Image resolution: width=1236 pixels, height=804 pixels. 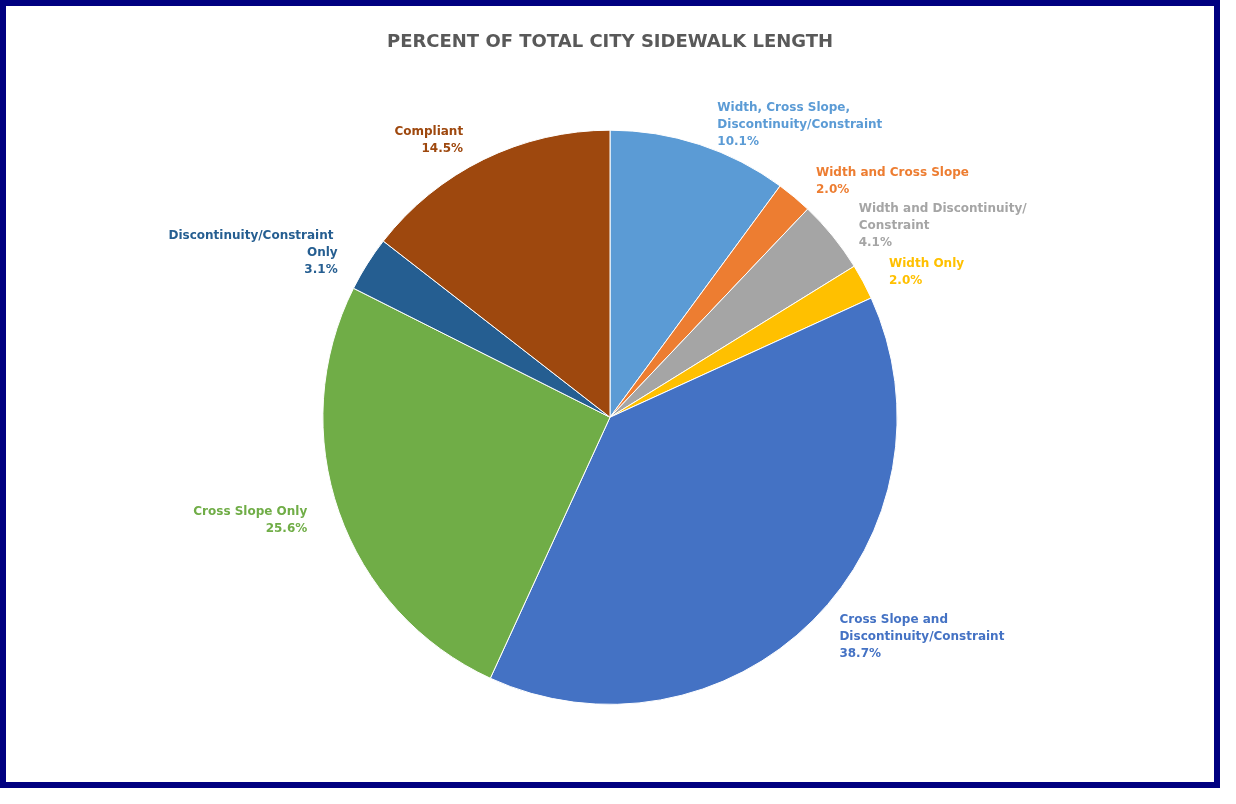 What do you see at coordinates (800, 115) in the screenshot?
I see `slice-label: Width, Cross Slope, Discontinuity/Constraint` at bounding box center [800, 115].